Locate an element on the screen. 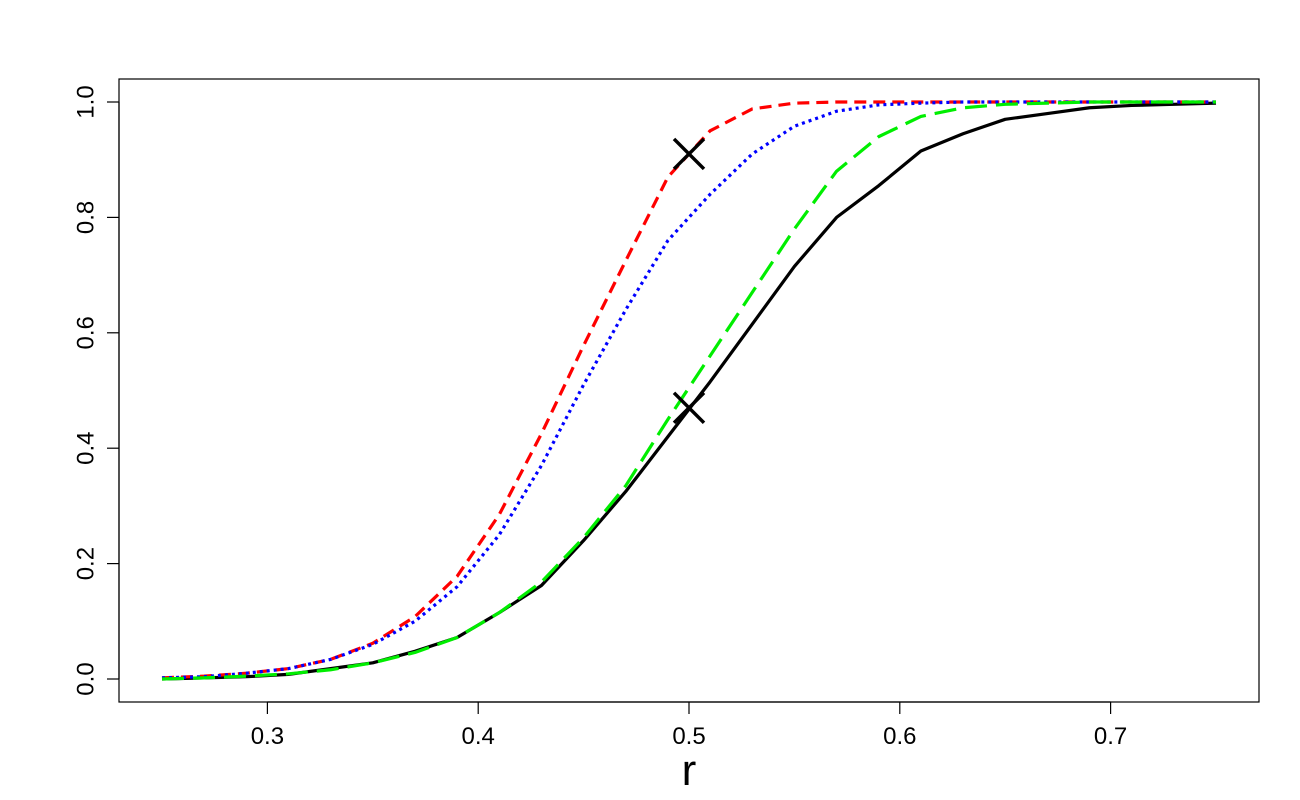 Image resolution: width=1300 pixels, height=800 pixels. marker-layer is located at coordinates (689, 281).